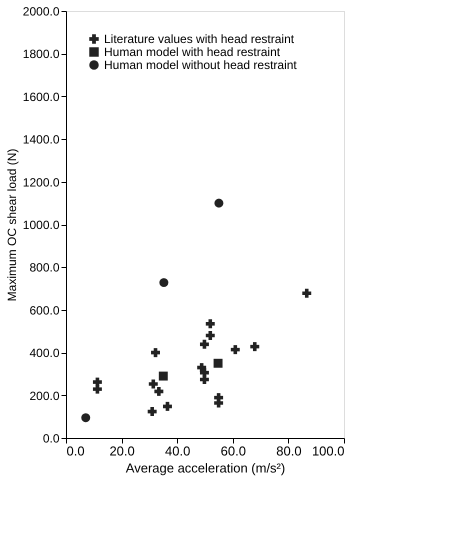 The width and height of the screenshot is (471, 545). I want to click on y-tick-label: 1400.0, so click(41, 139).